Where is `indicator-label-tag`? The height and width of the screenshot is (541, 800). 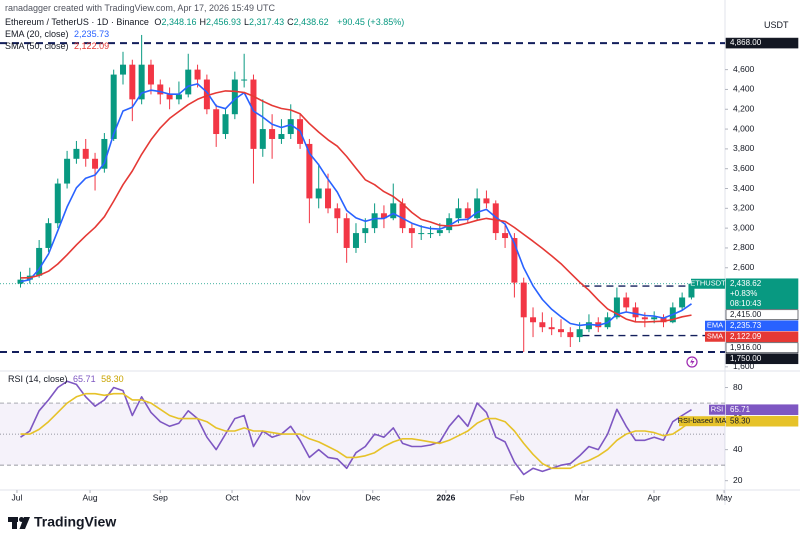 indicator-label-tag is located at coordinates (715, 325).